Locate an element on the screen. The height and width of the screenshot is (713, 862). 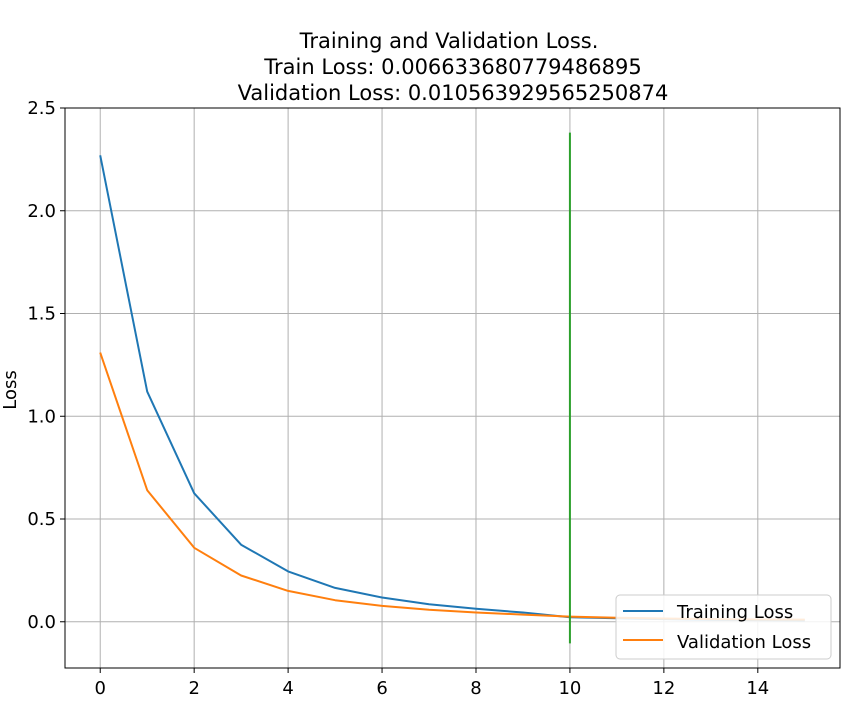
y-tick-label: 0.0 is located at coordinates (41, 622).